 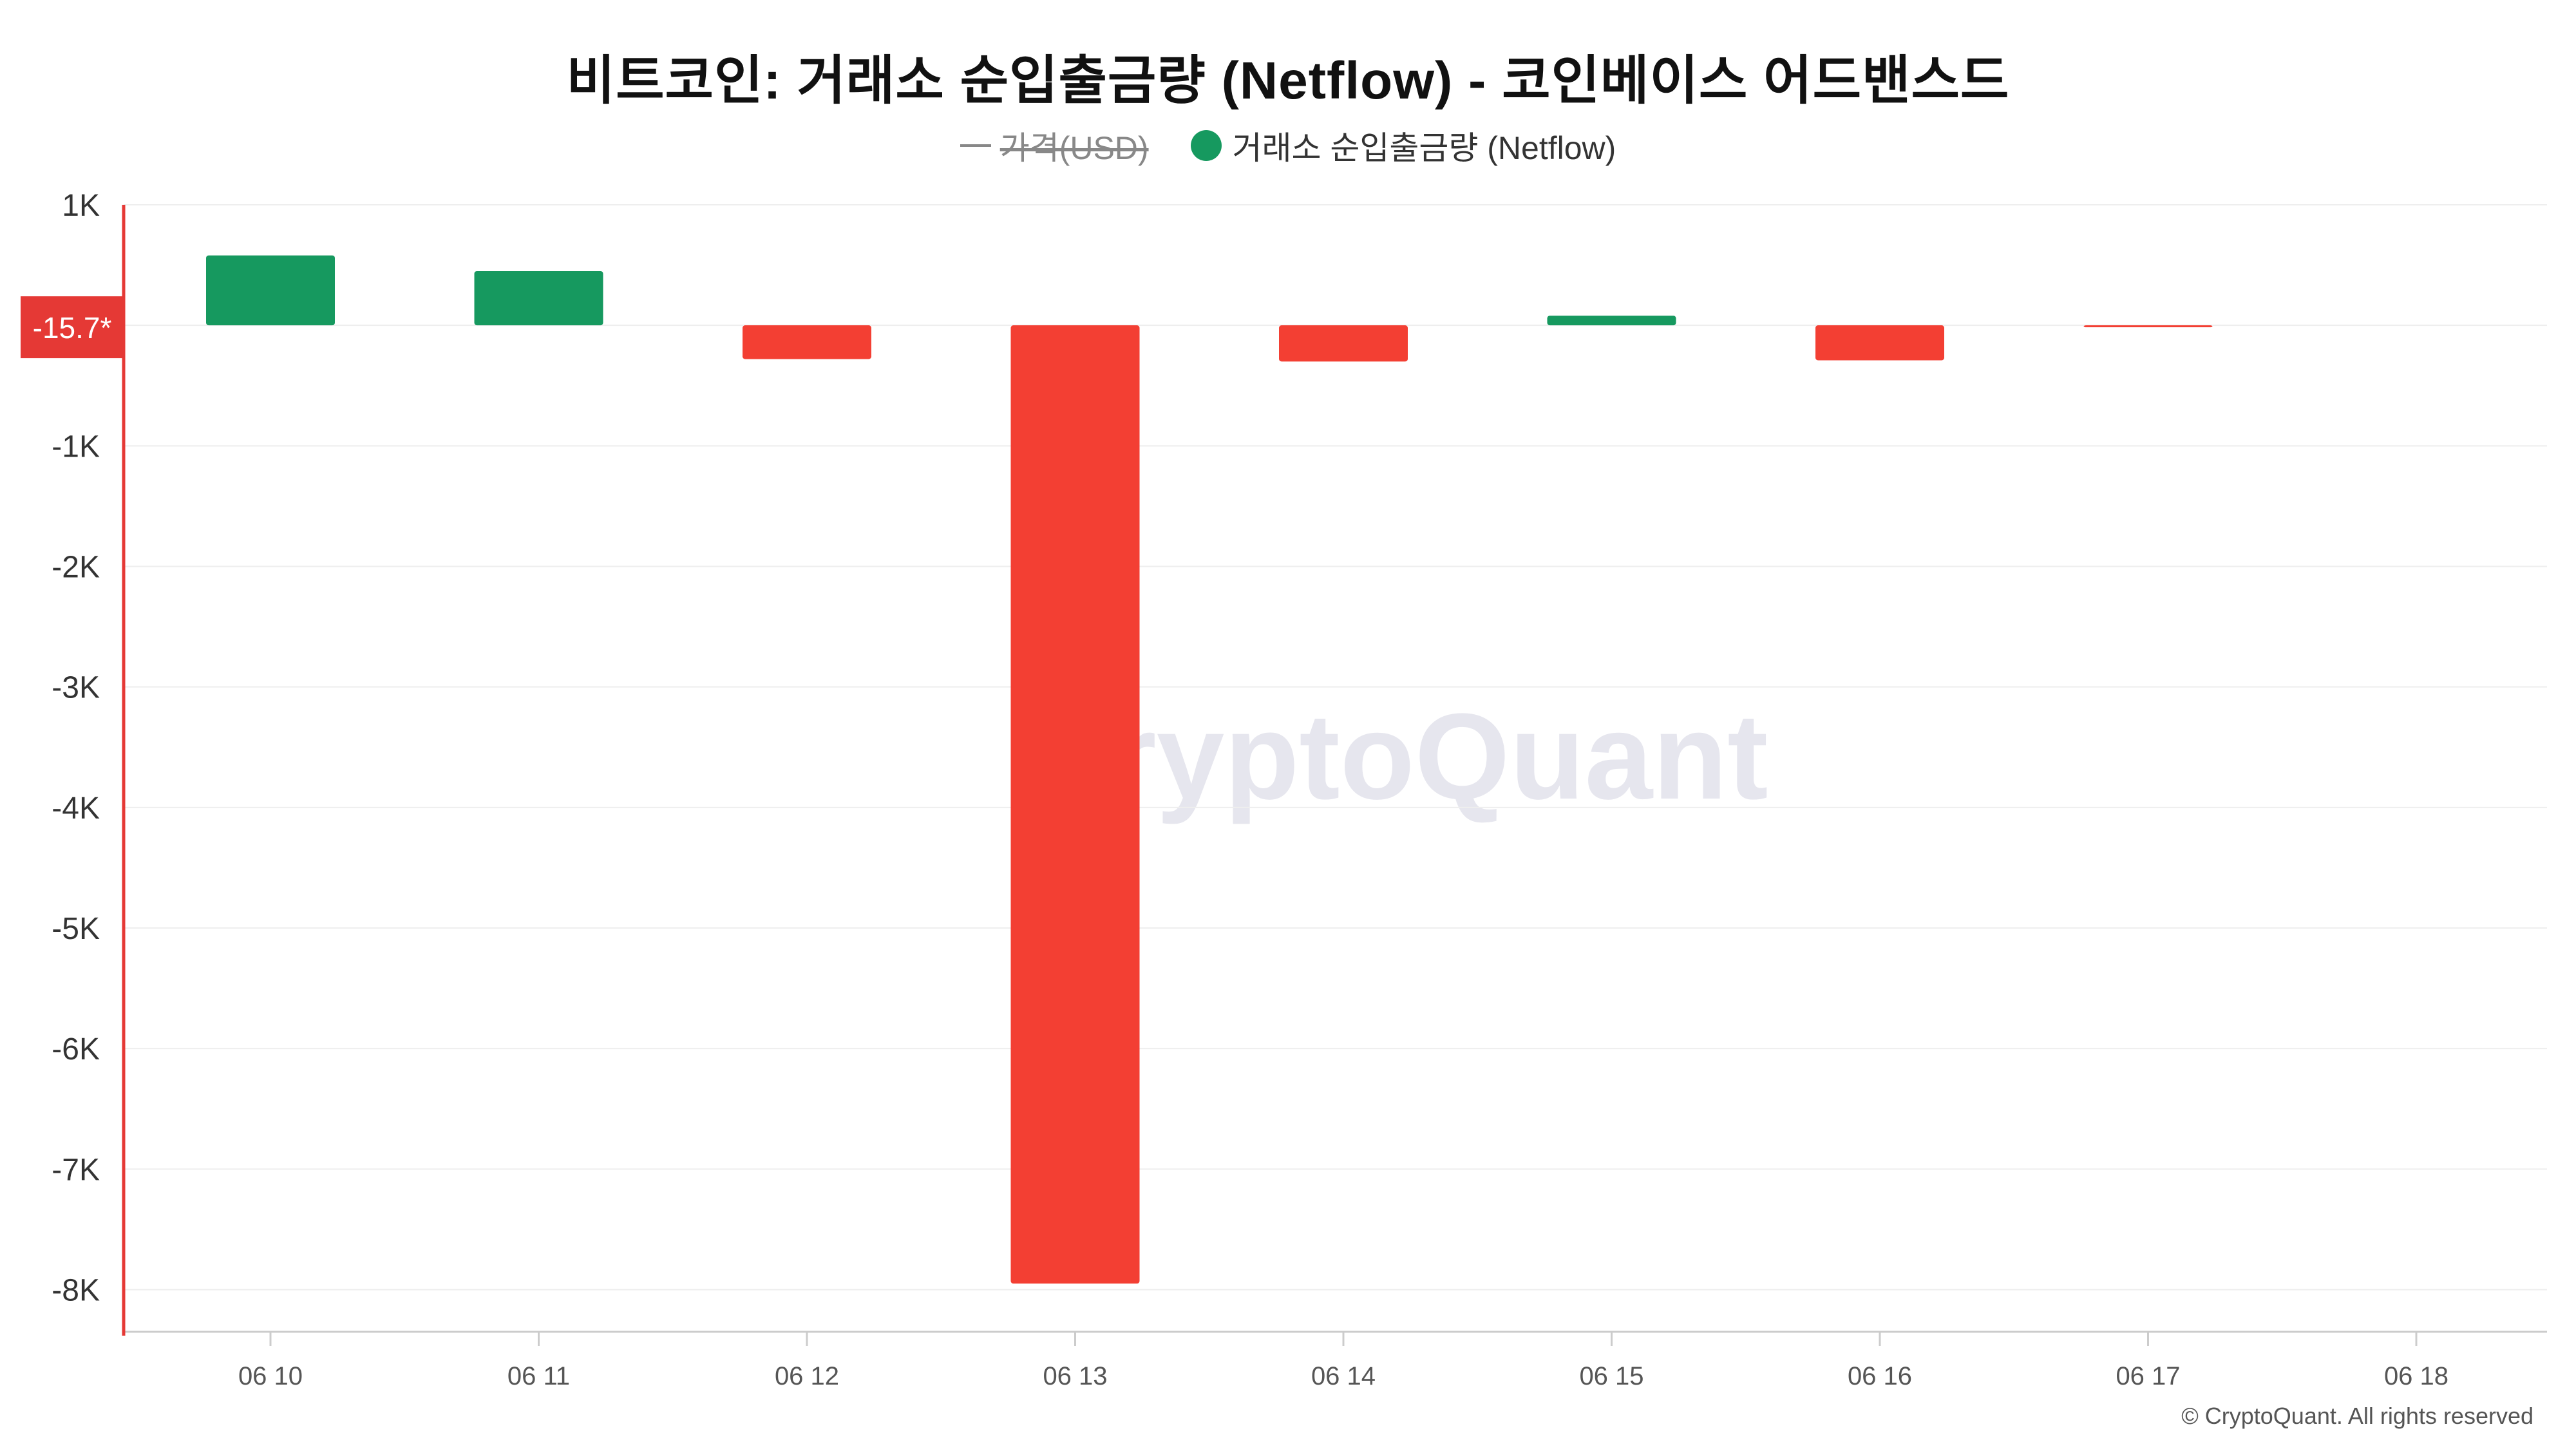 What do you see at coordinates (76, 1049) in the screenshot?
I see `y-tick-label: -6K` at bounding box center [76, 1049].